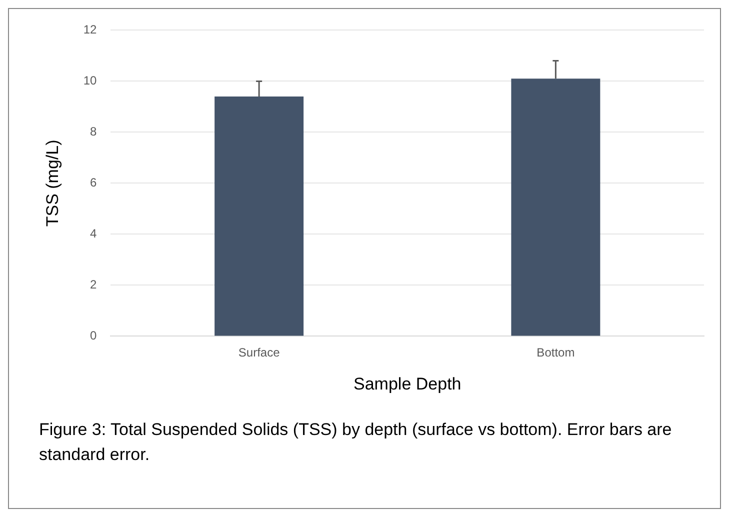 This screenshot has height=519, width=731. Describe the element at coordinates (356, 442) in the screenshot. I see `caption: Figure 3: Total Suspended Solids (TSS) by depth (surface vs bottom). Error bars are standard error.` at that location.